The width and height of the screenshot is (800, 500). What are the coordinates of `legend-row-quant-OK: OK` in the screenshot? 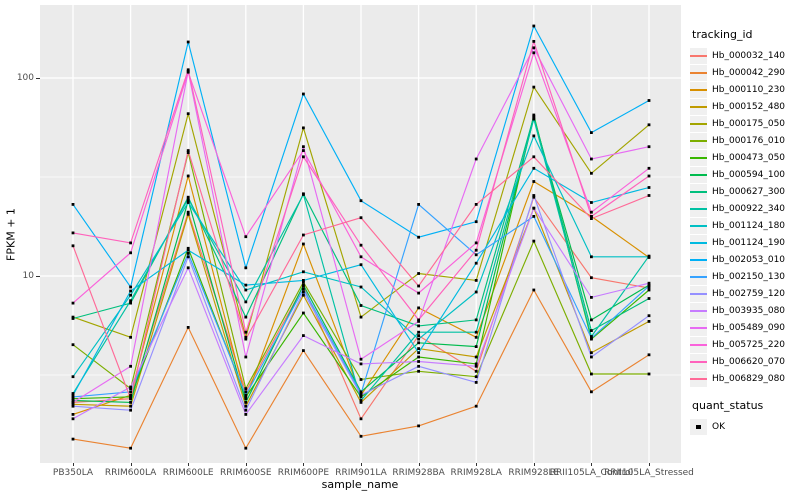 It's located at (745, 426).